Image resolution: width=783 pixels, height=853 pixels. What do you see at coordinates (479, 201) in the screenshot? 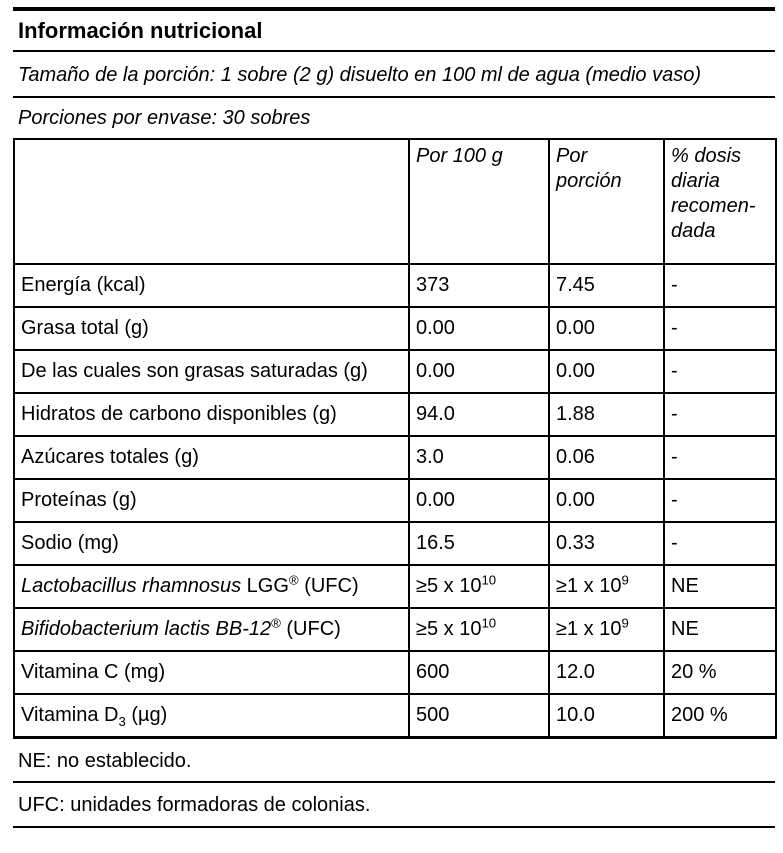
I see `column-header-per-100g: Por 100 g` at bounding box center [479, 201].